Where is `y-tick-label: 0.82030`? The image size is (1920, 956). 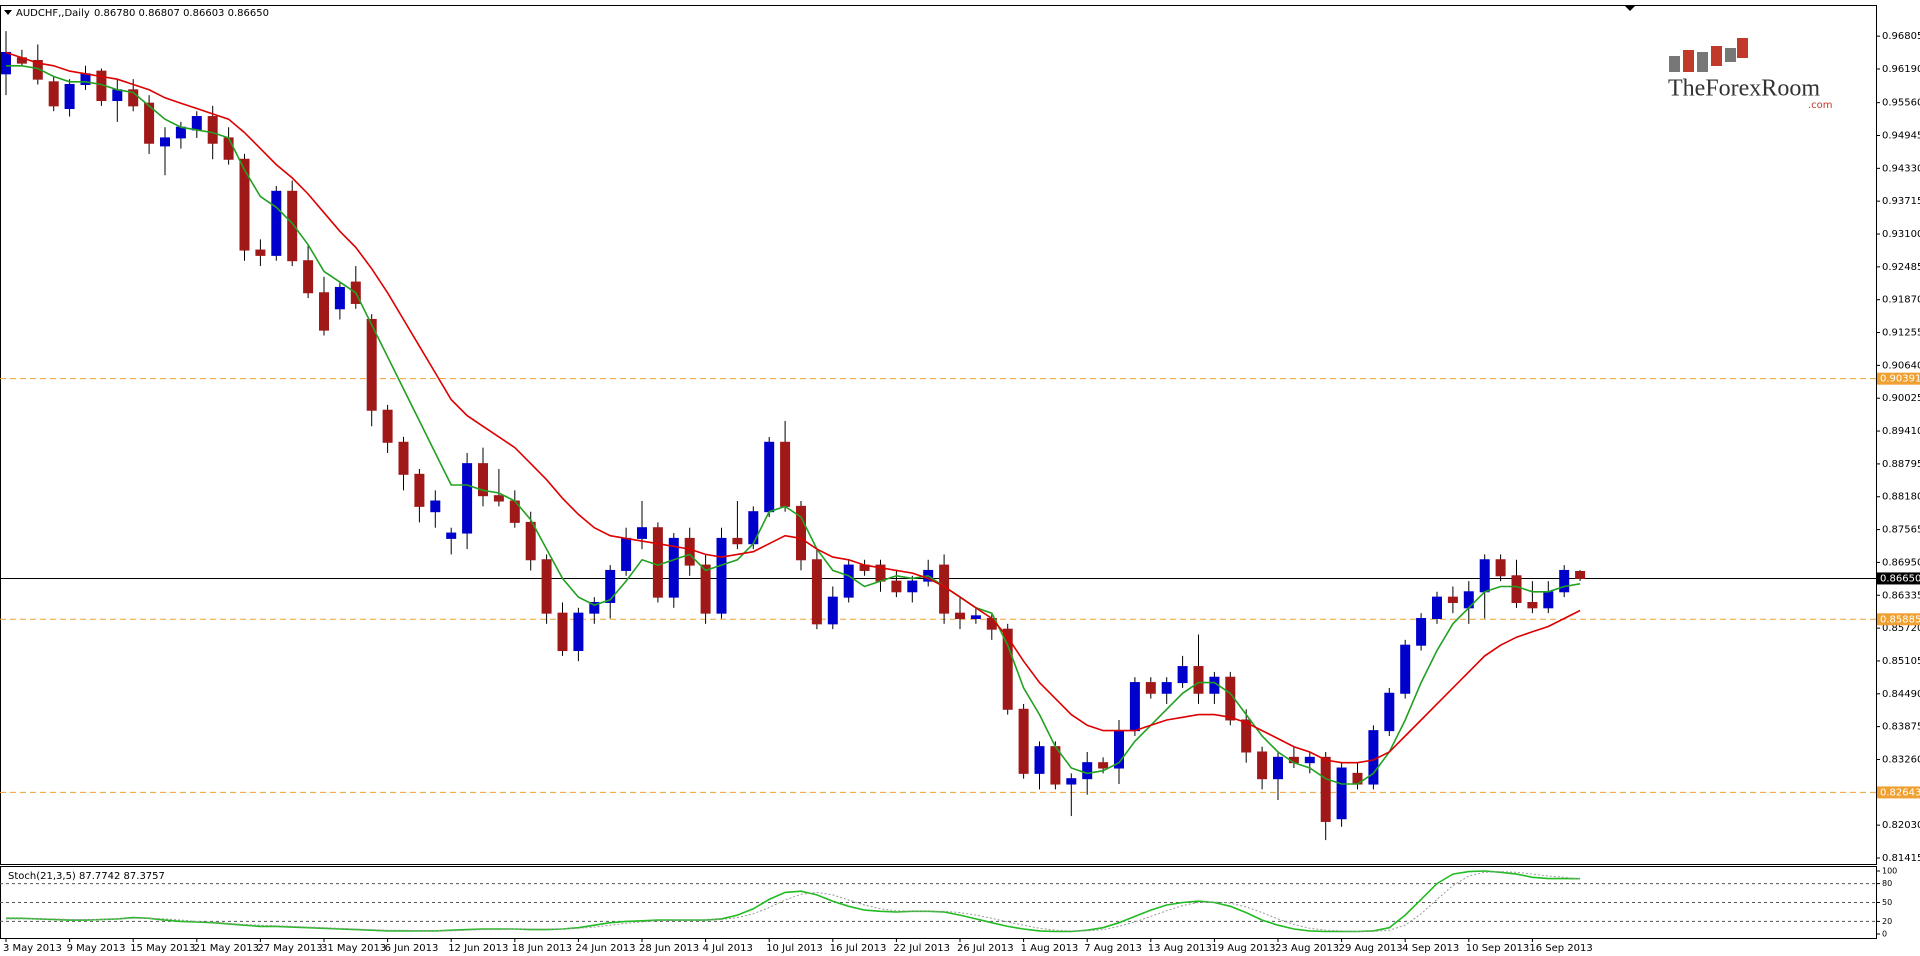 y-tick-label: 0.82030 is located at coordinates (1901, 825).